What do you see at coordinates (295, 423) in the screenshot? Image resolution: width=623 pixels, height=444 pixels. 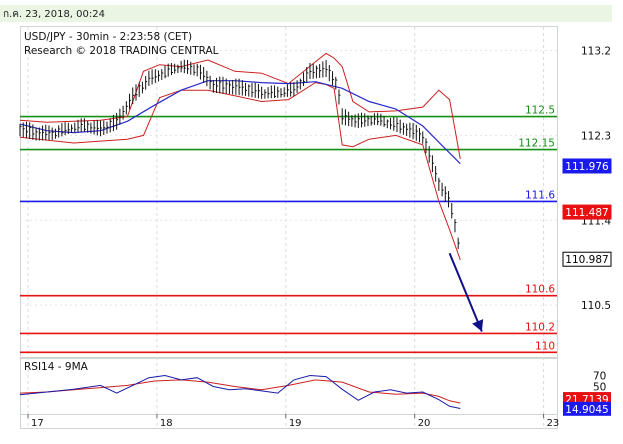 I see `date-tick-label: 19` at bounding box center [295, 423].